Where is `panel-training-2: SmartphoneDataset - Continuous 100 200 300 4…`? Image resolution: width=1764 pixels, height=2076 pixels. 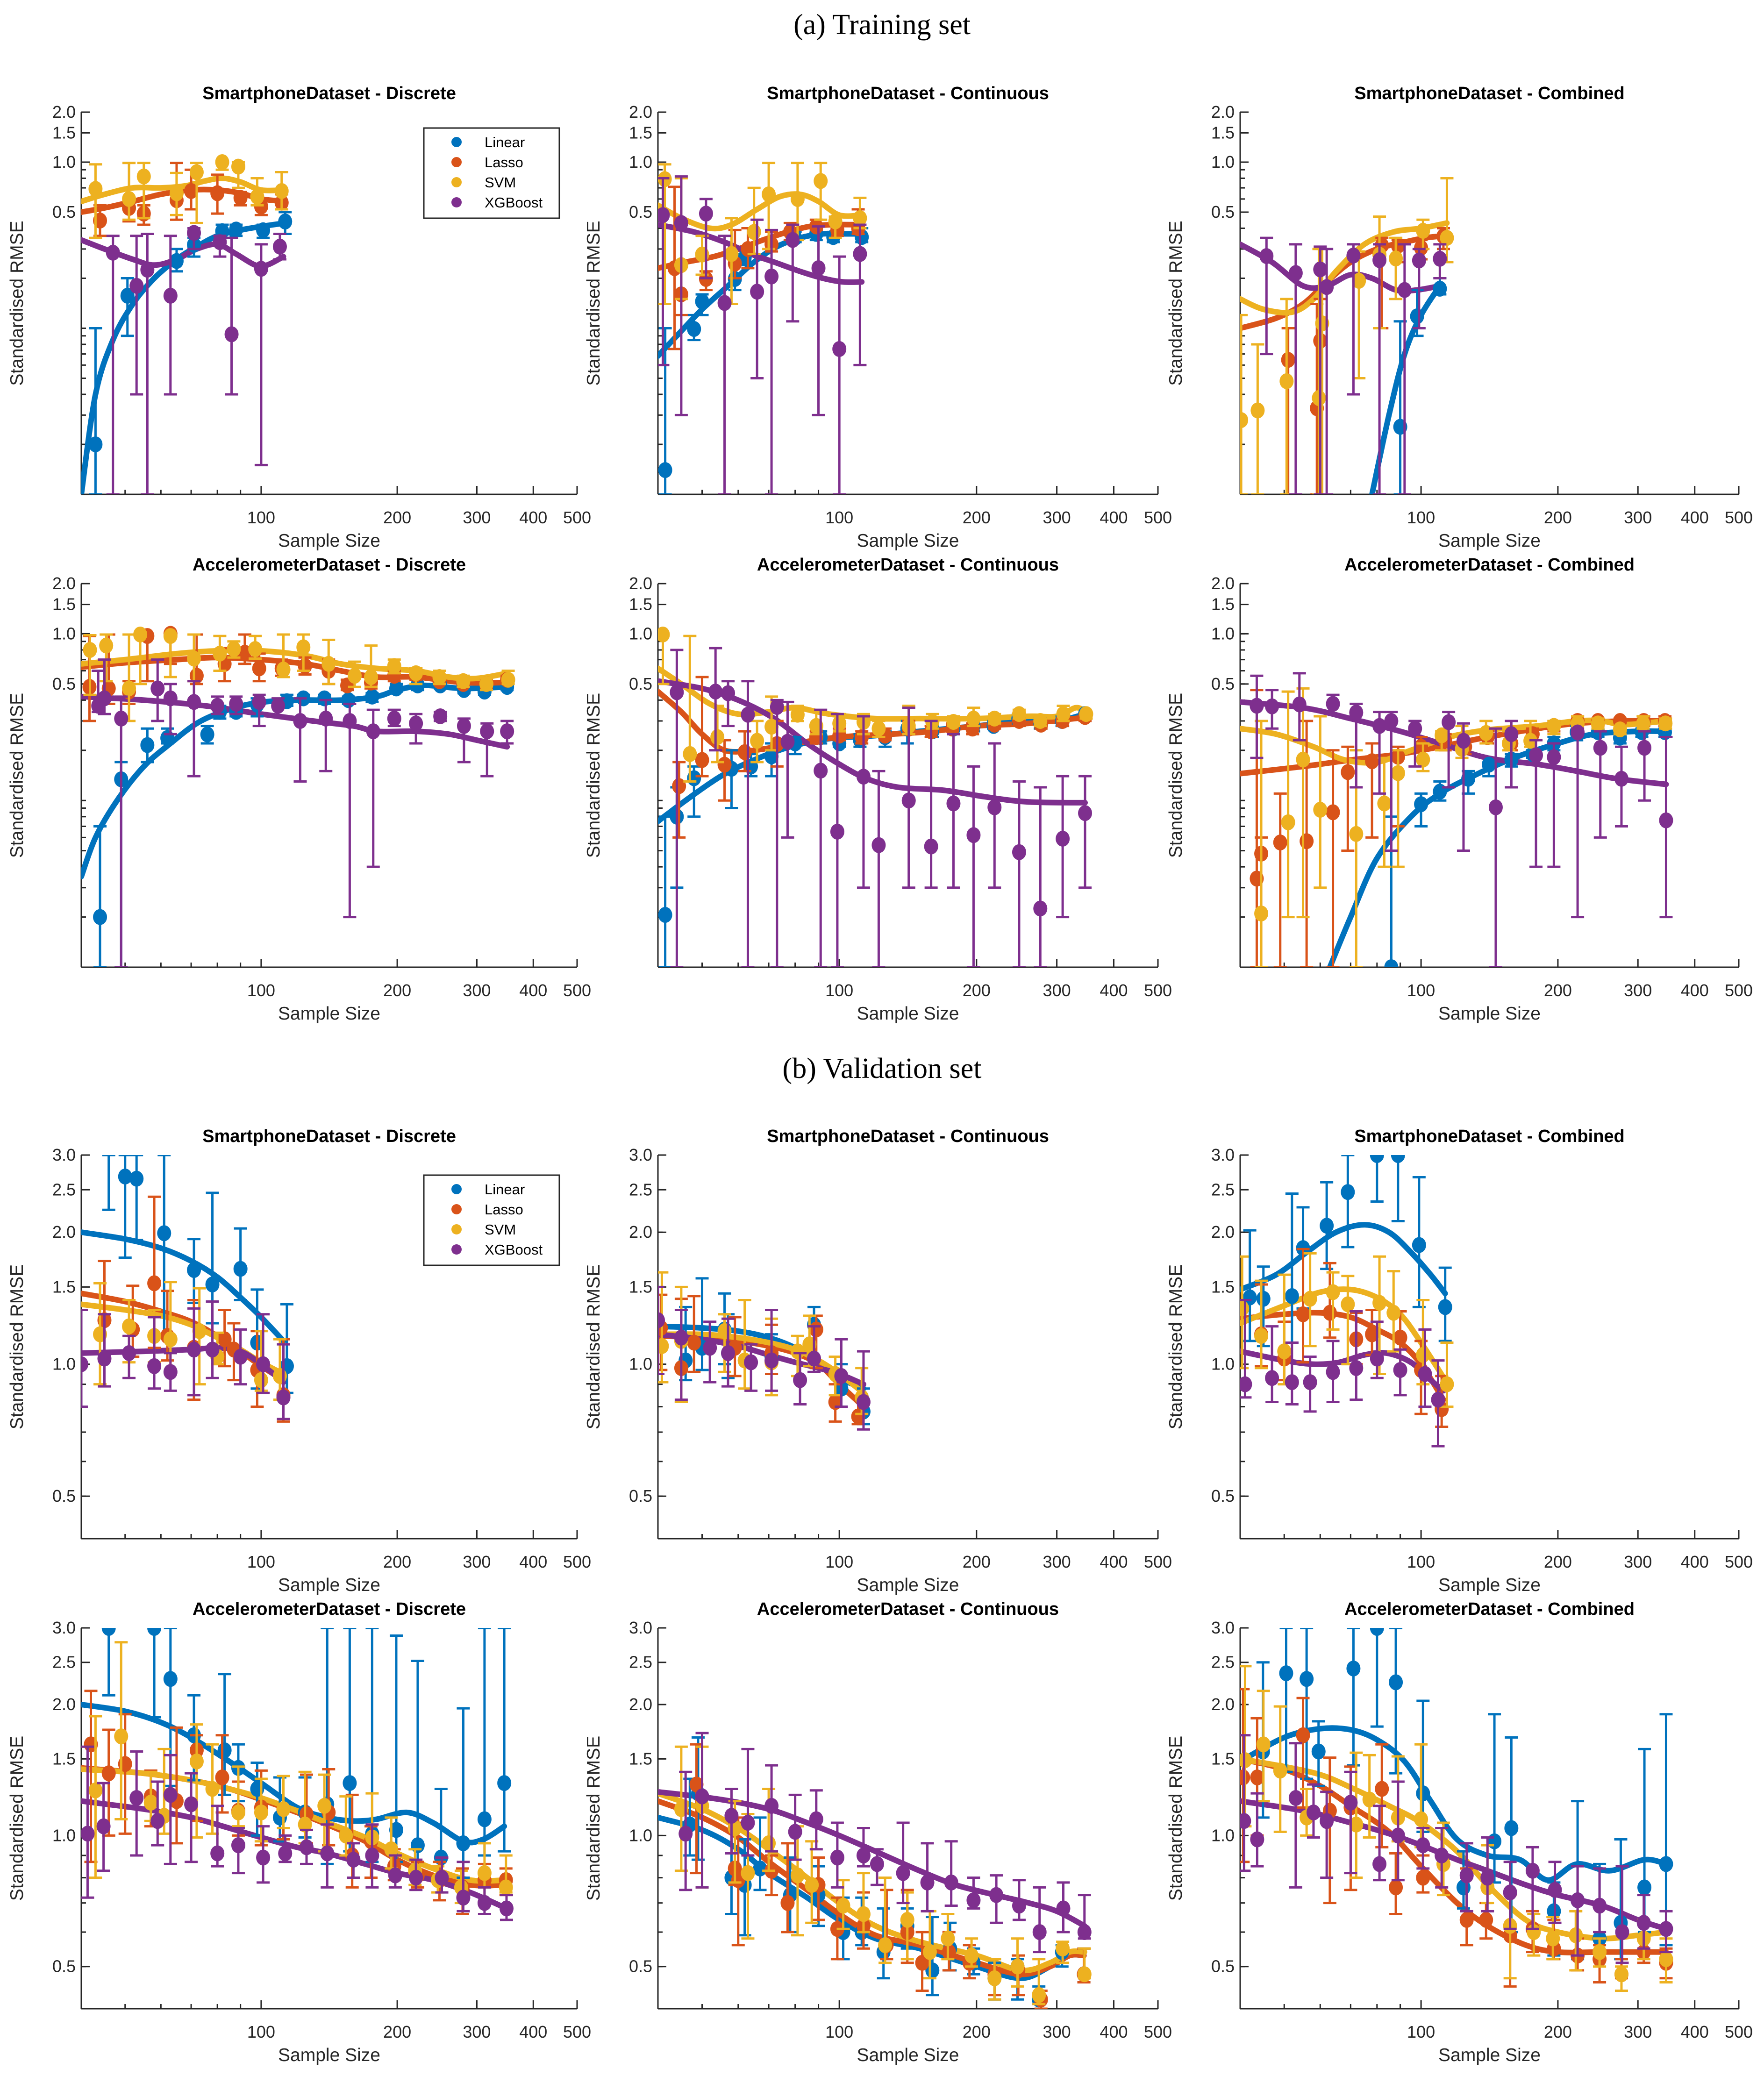 panel-training-2: SmartphoneDataset - Continuous 100 200 300 4… is located at coordinates (878, 317).